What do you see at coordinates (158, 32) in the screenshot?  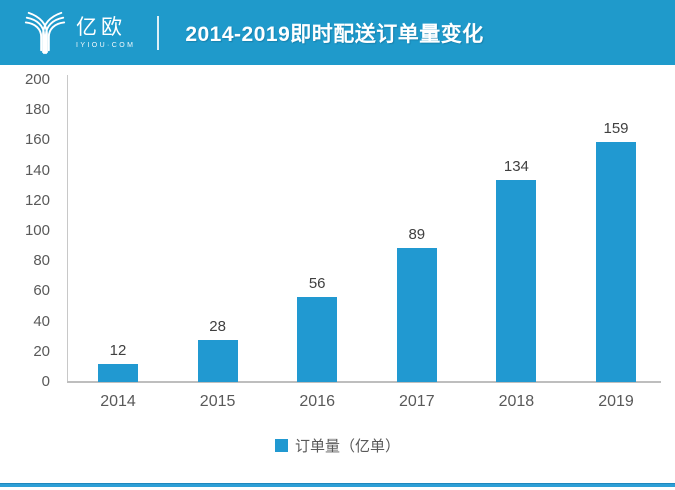 I see `header-divider` at bounding box center [158, 32].